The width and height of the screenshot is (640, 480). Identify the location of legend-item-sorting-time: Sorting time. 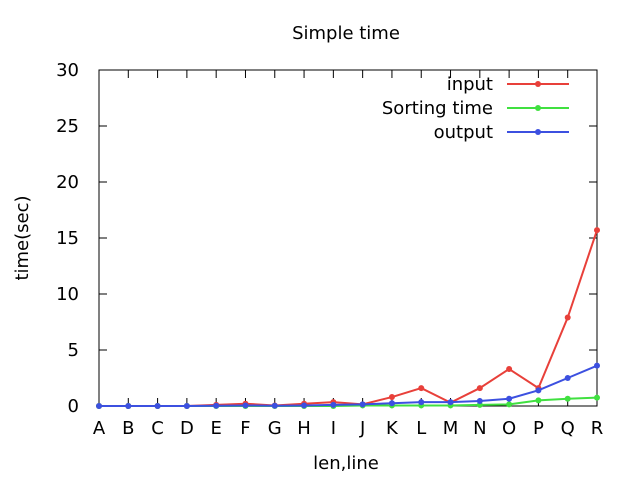
(475, 108).